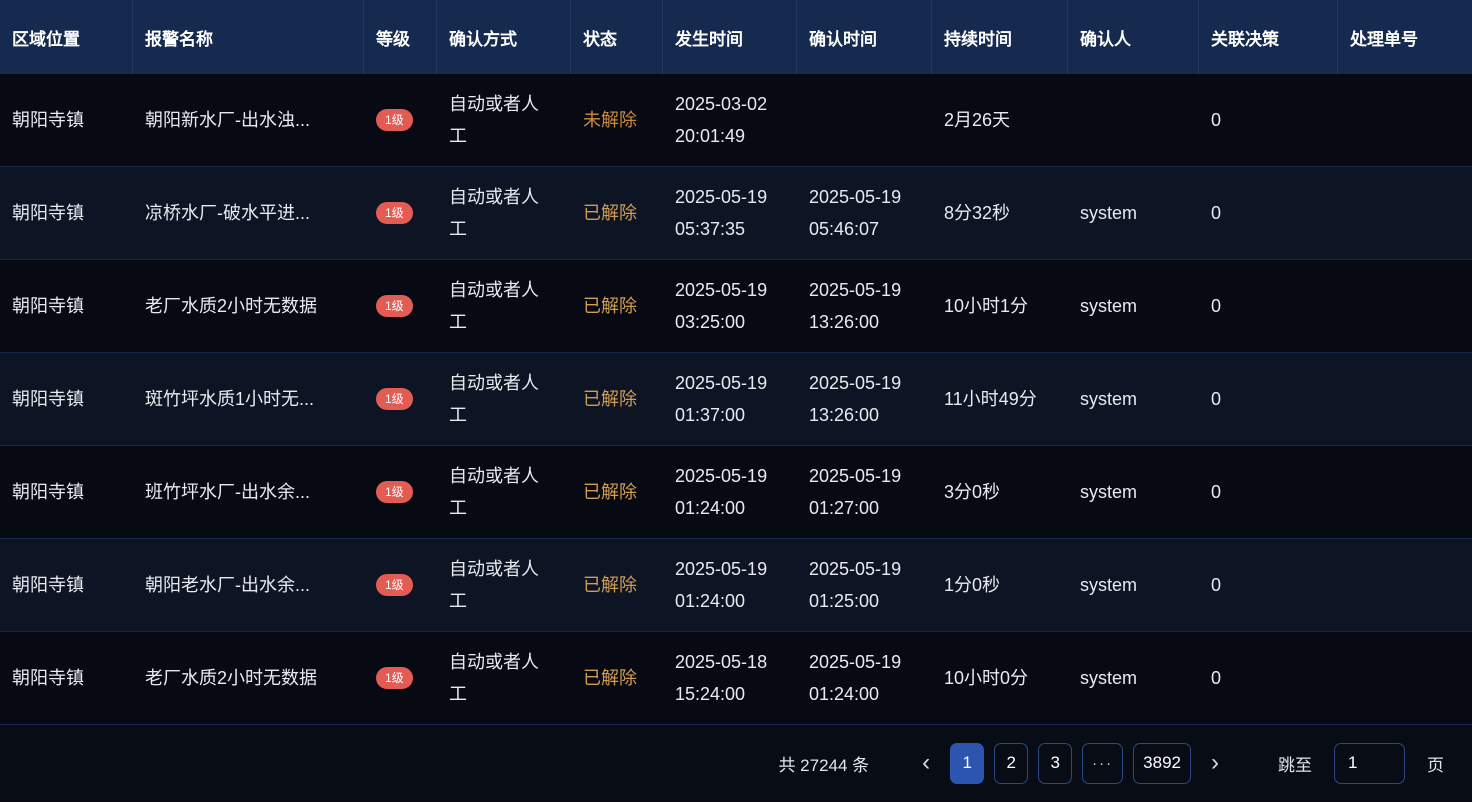 The image size is (1472, 802). Describe the element at coordinates (1384, 39) in the screenshot. I see `column-header: 处理单号` at that location.